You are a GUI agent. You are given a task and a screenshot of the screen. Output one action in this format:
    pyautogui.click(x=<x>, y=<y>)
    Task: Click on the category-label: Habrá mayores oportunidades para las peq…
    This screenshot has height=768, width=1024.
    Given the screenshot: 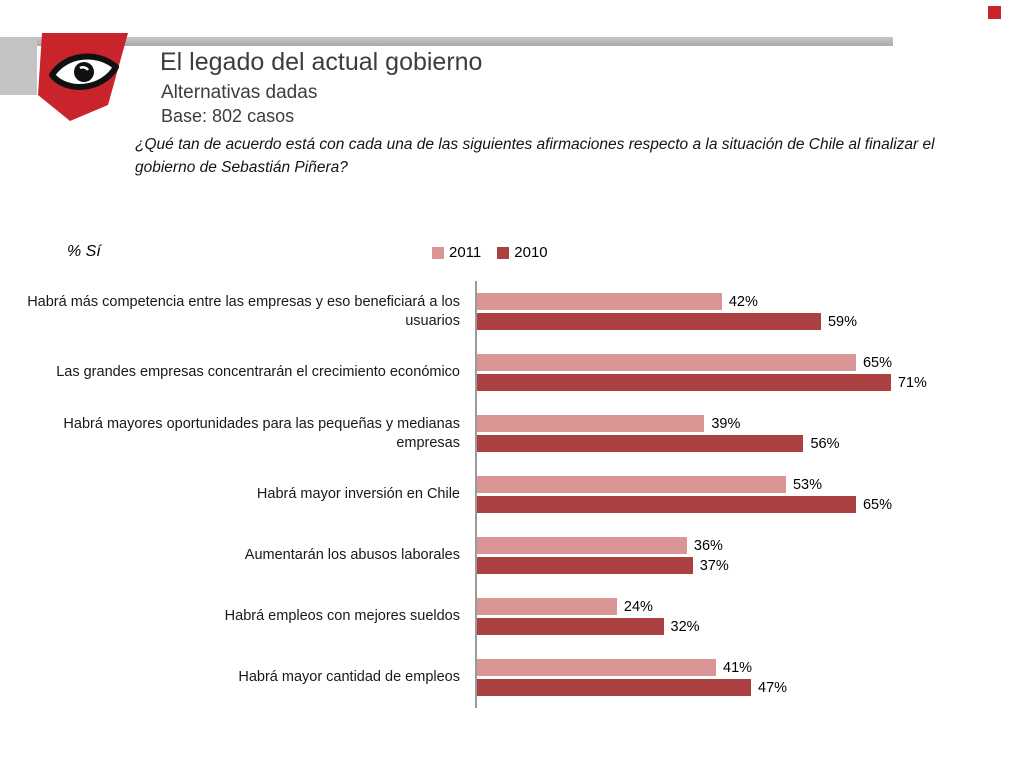 What is the action you would take?
    pyautogui.click(x=261, y=433)
    